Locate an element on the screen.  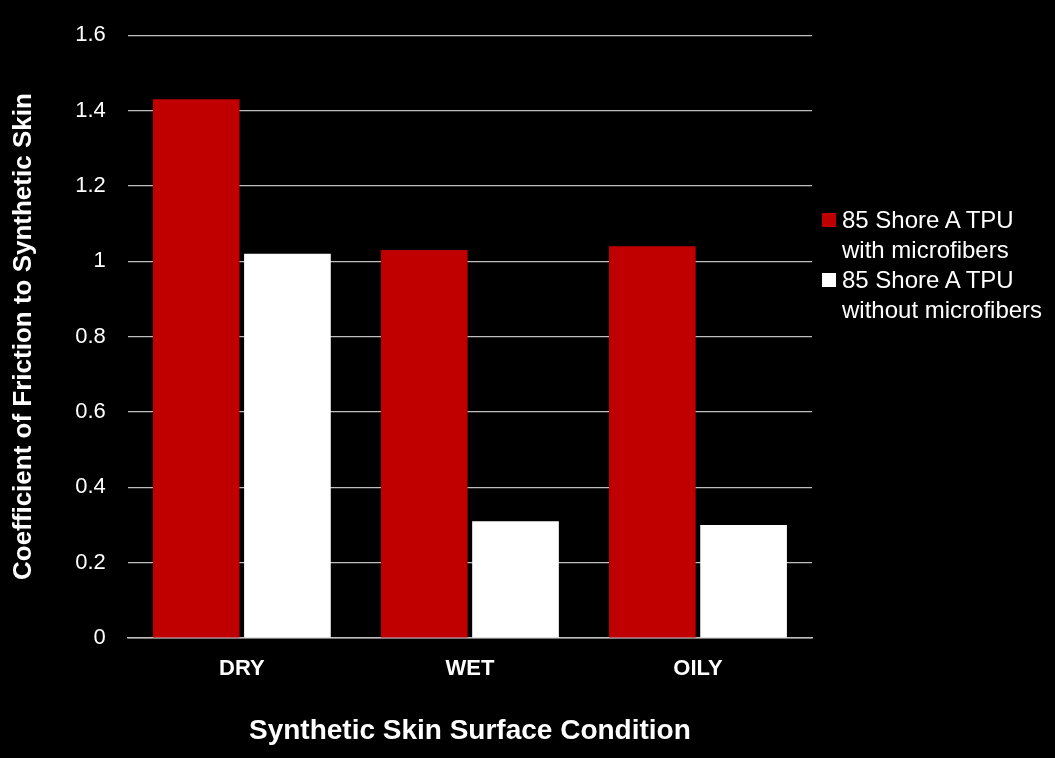
x-tick-label: DRY is located at coordinates (242, 668).